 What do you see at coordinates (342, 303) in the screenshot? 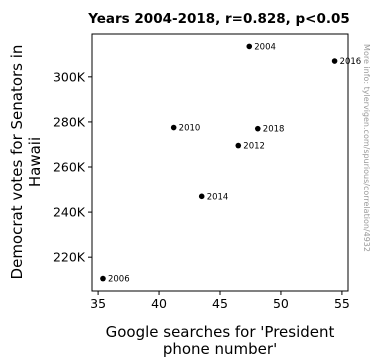
I see `x-tick-label: 55` at bounding box center [342, 303].